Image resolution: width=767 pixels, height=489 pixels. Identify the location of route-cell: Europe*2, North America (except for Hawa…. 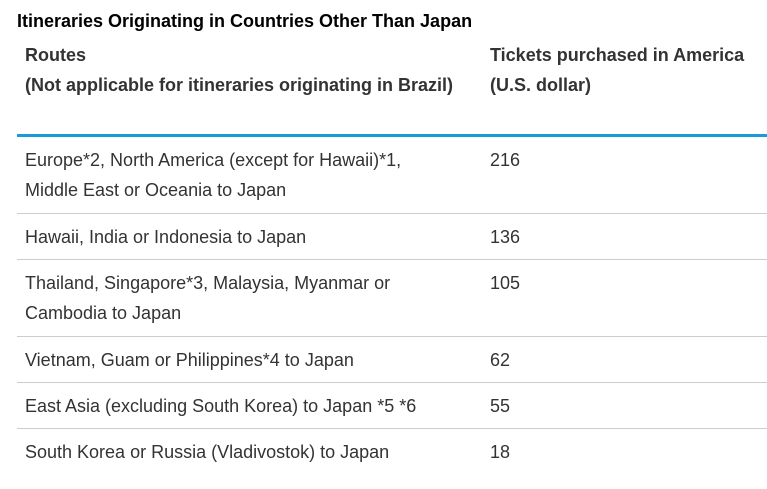
(253, 175).